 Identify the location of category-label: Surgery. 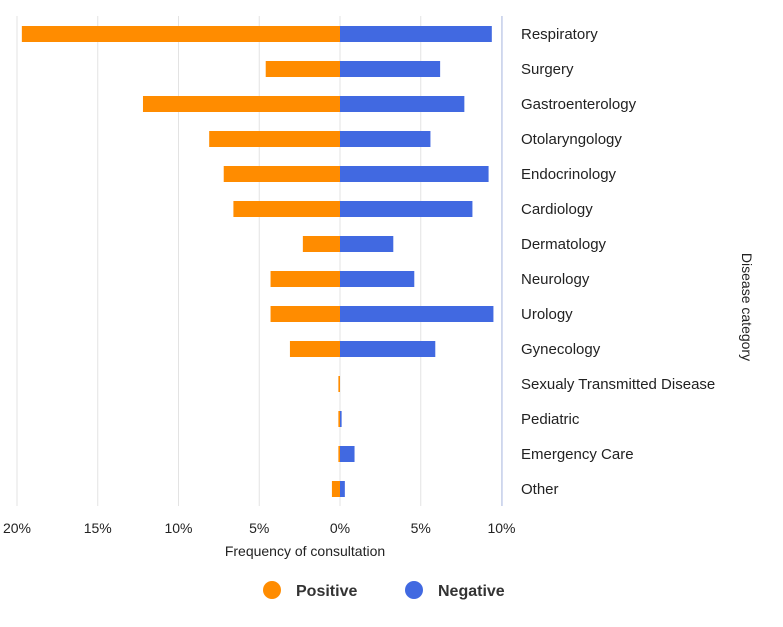
(547, 69).